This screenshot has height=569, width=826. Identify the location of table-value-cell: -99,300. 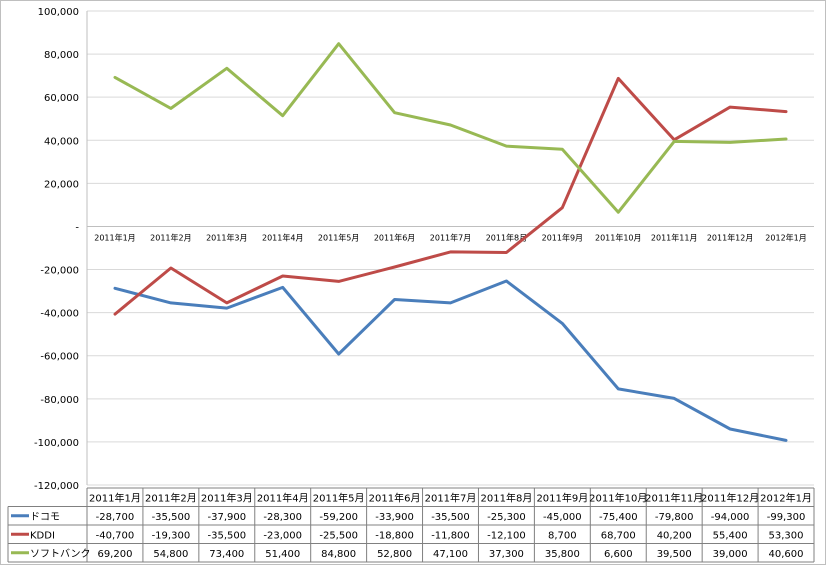
(786, 517).